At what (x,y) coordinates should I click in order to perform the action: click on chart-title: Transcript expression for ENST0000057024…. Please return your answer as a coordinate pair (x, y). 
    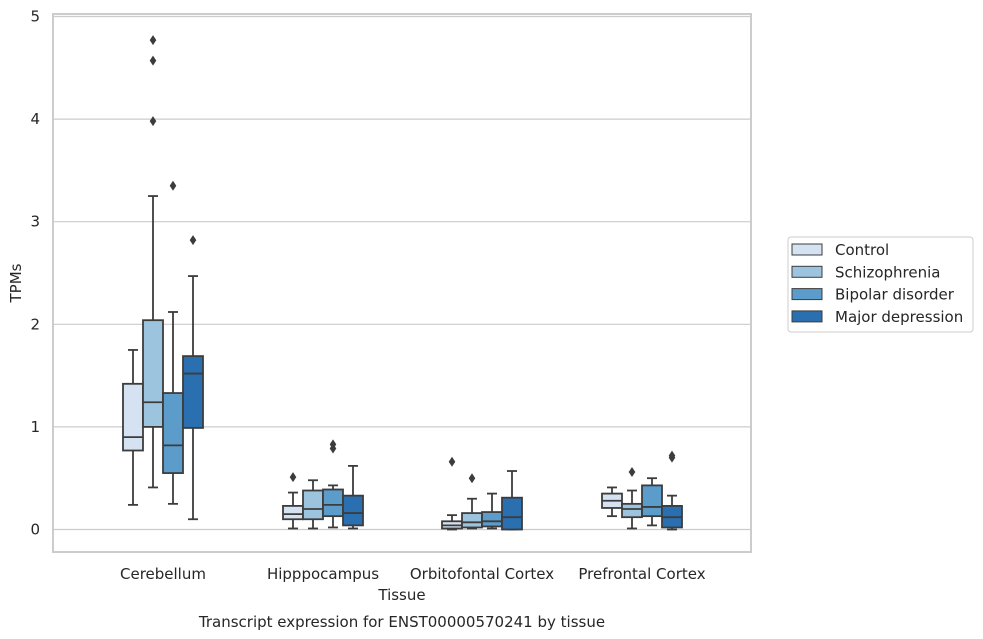
    Looking at the image, I should click on (401, 622).